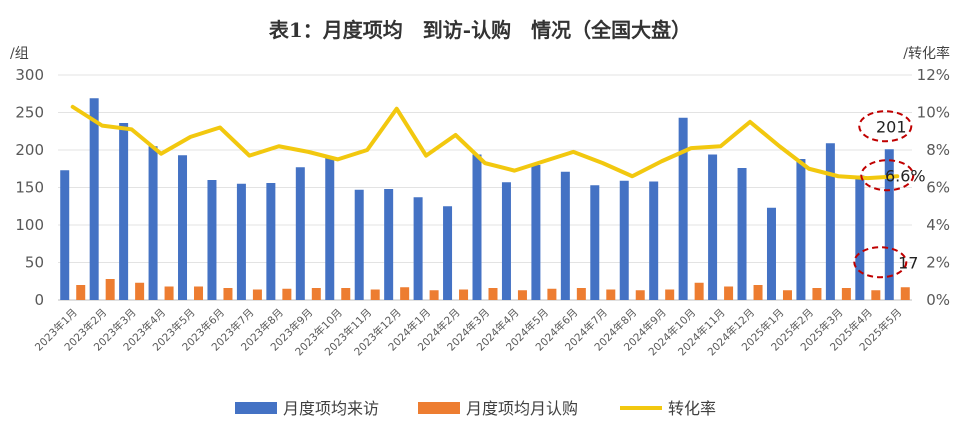 Image resolution: width=960 pixels, height=435 pixels. I want to click on legend: 月度项均来访 月度项均月认购 转化率, so click(475, 408).